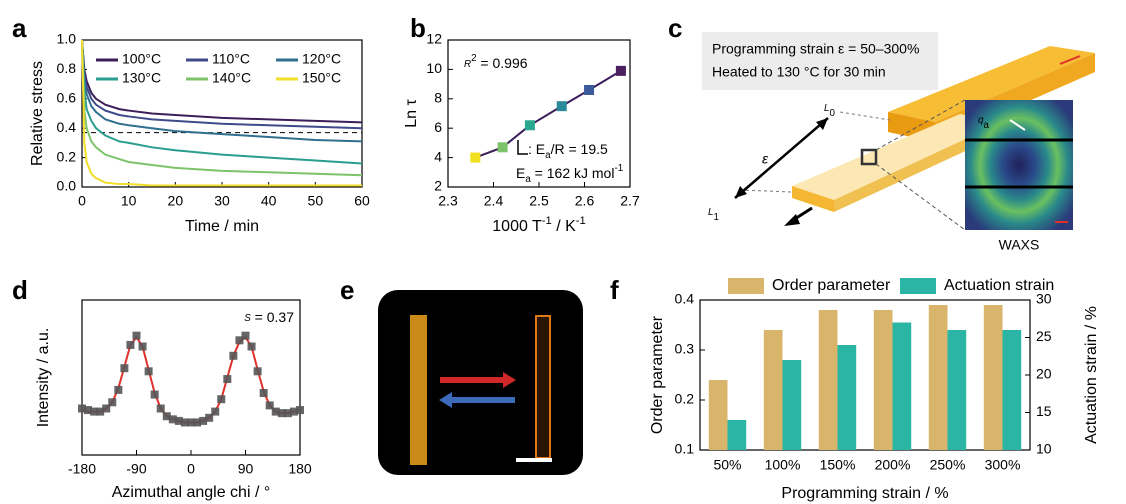  I want to click on panel-label: f, so click(614, 290).